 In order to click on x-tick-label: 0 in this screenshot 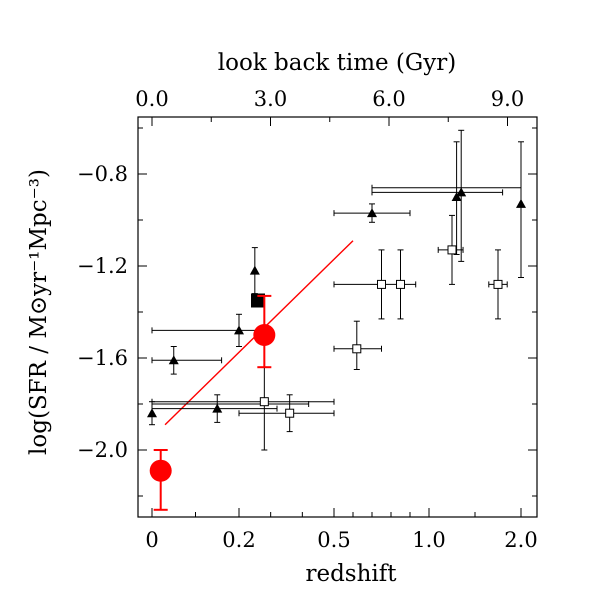, I will do `click(151, 540)`.